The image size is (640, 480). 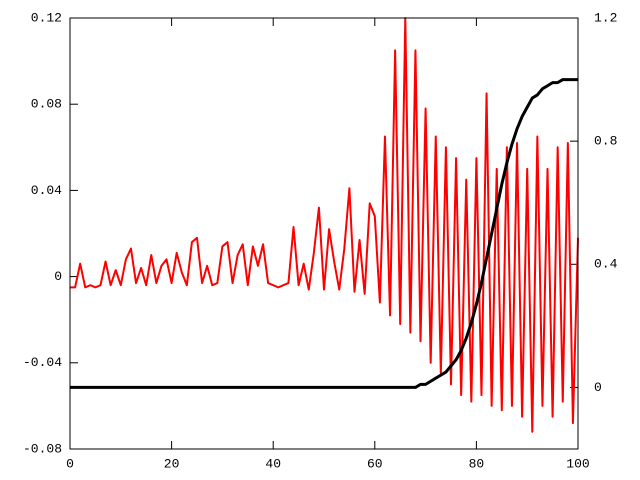 I want to click on y-tick-label: 0, so click(x=58, y=276).